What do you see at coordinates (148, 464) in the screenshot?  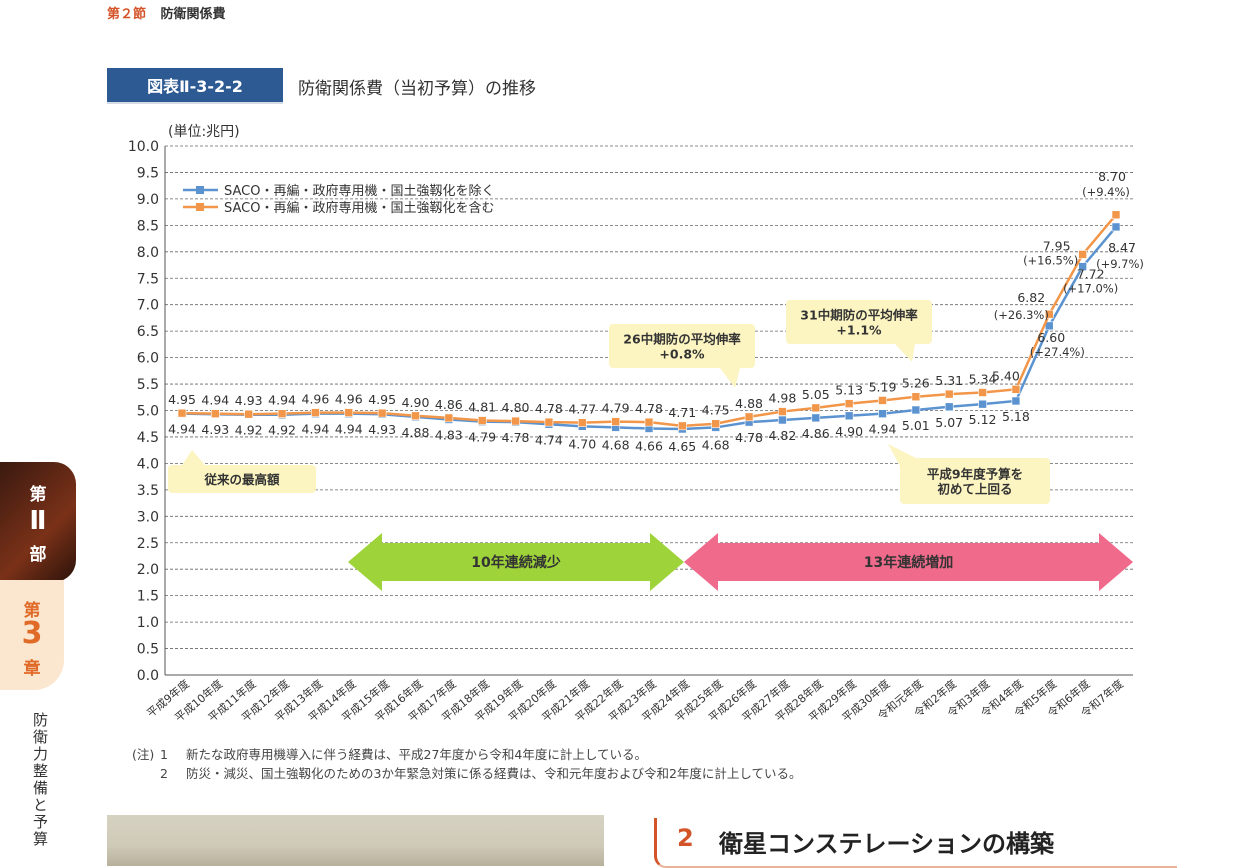 I see `y-tick-label: 4.0` at bounding box center [148, 464].